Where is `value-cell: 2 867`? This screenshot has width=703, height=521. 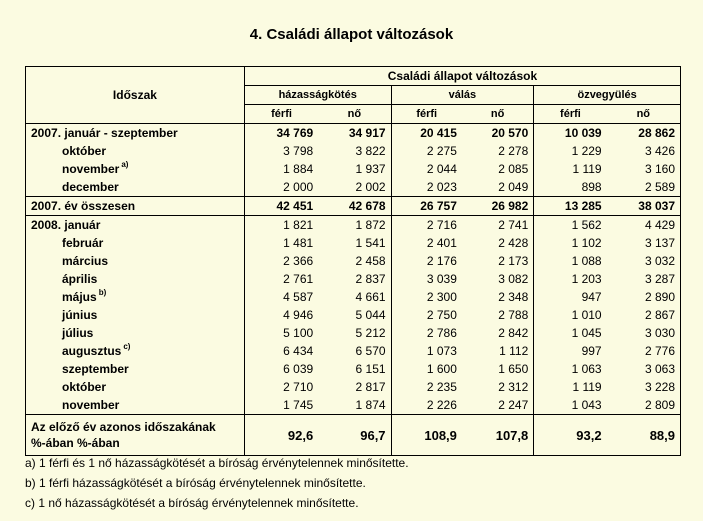 value-cell: 2 867 is located at coordinates (659, 314).